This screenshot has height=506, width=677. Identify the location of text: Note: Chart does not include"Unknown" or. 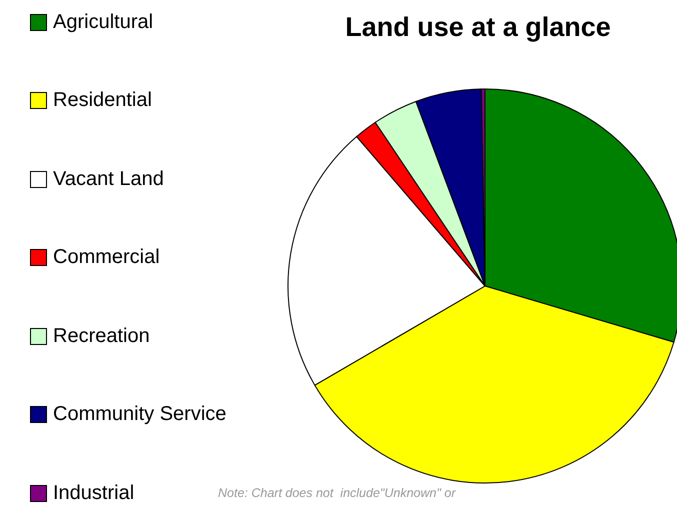
(337, 493).